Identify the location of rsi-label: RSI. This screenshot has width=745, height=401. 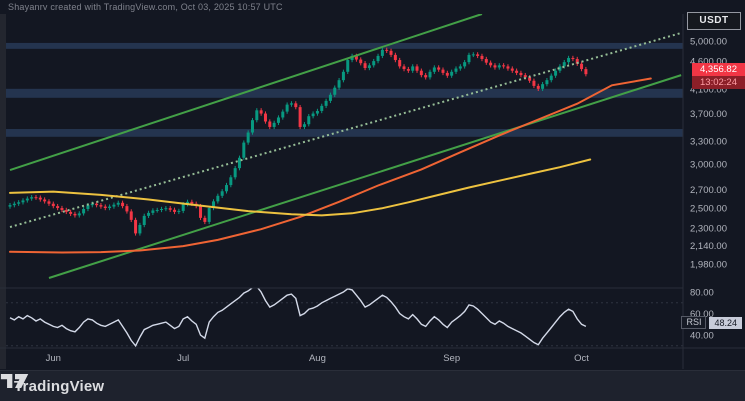
(694, 322).